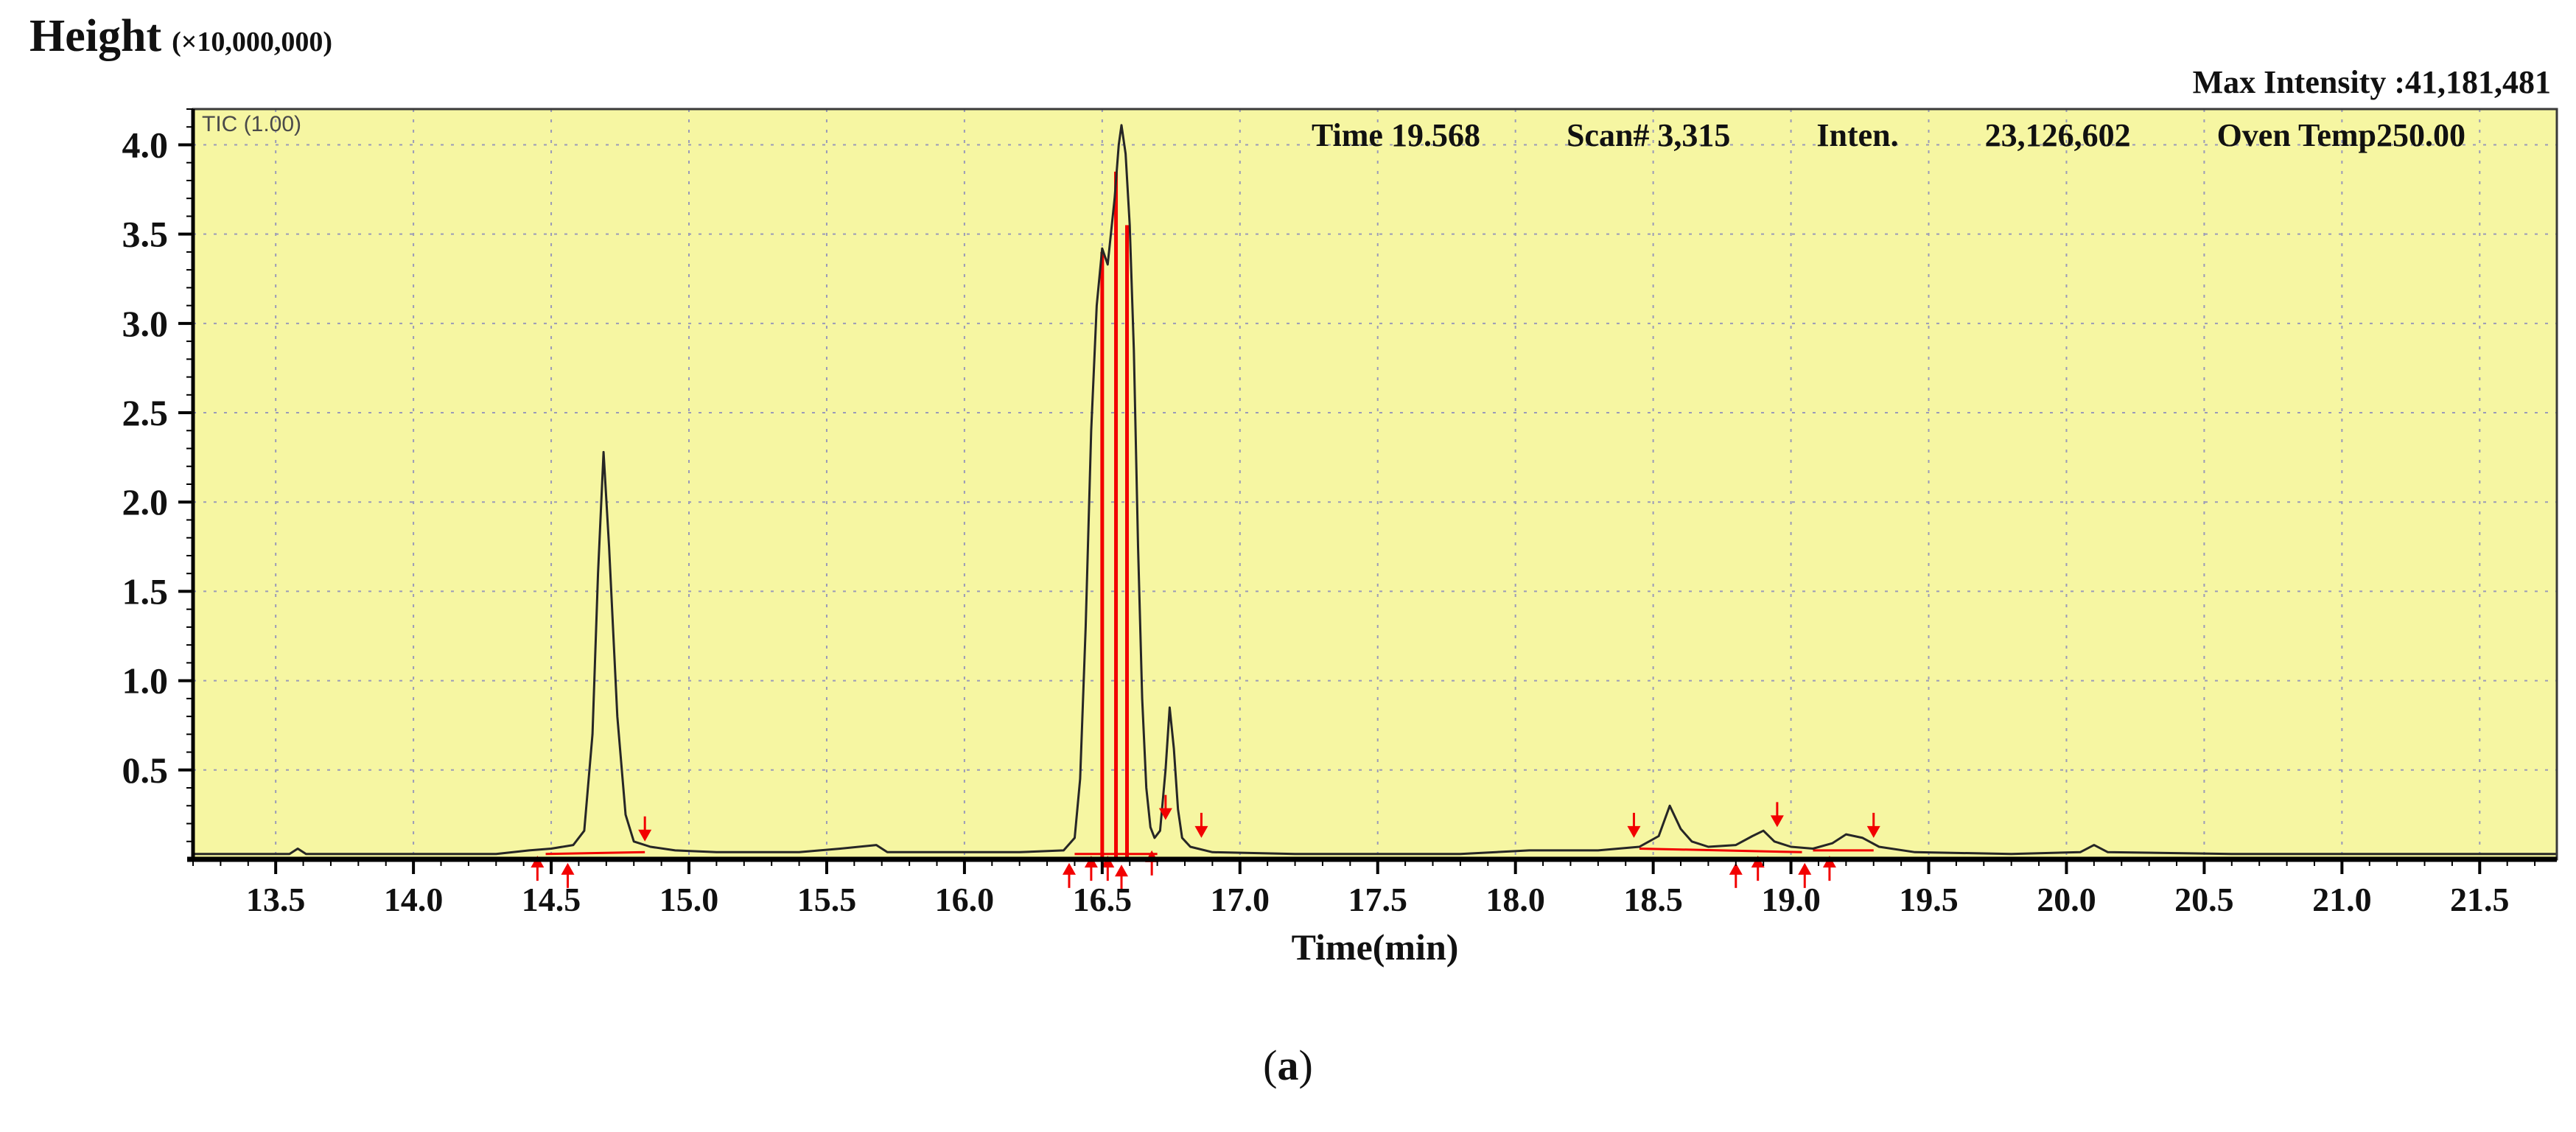 The height and width of the screenshot is (1132, 2576). I want to click on y-axis-title-group: Height (×10,000,000), so click(180, 36).